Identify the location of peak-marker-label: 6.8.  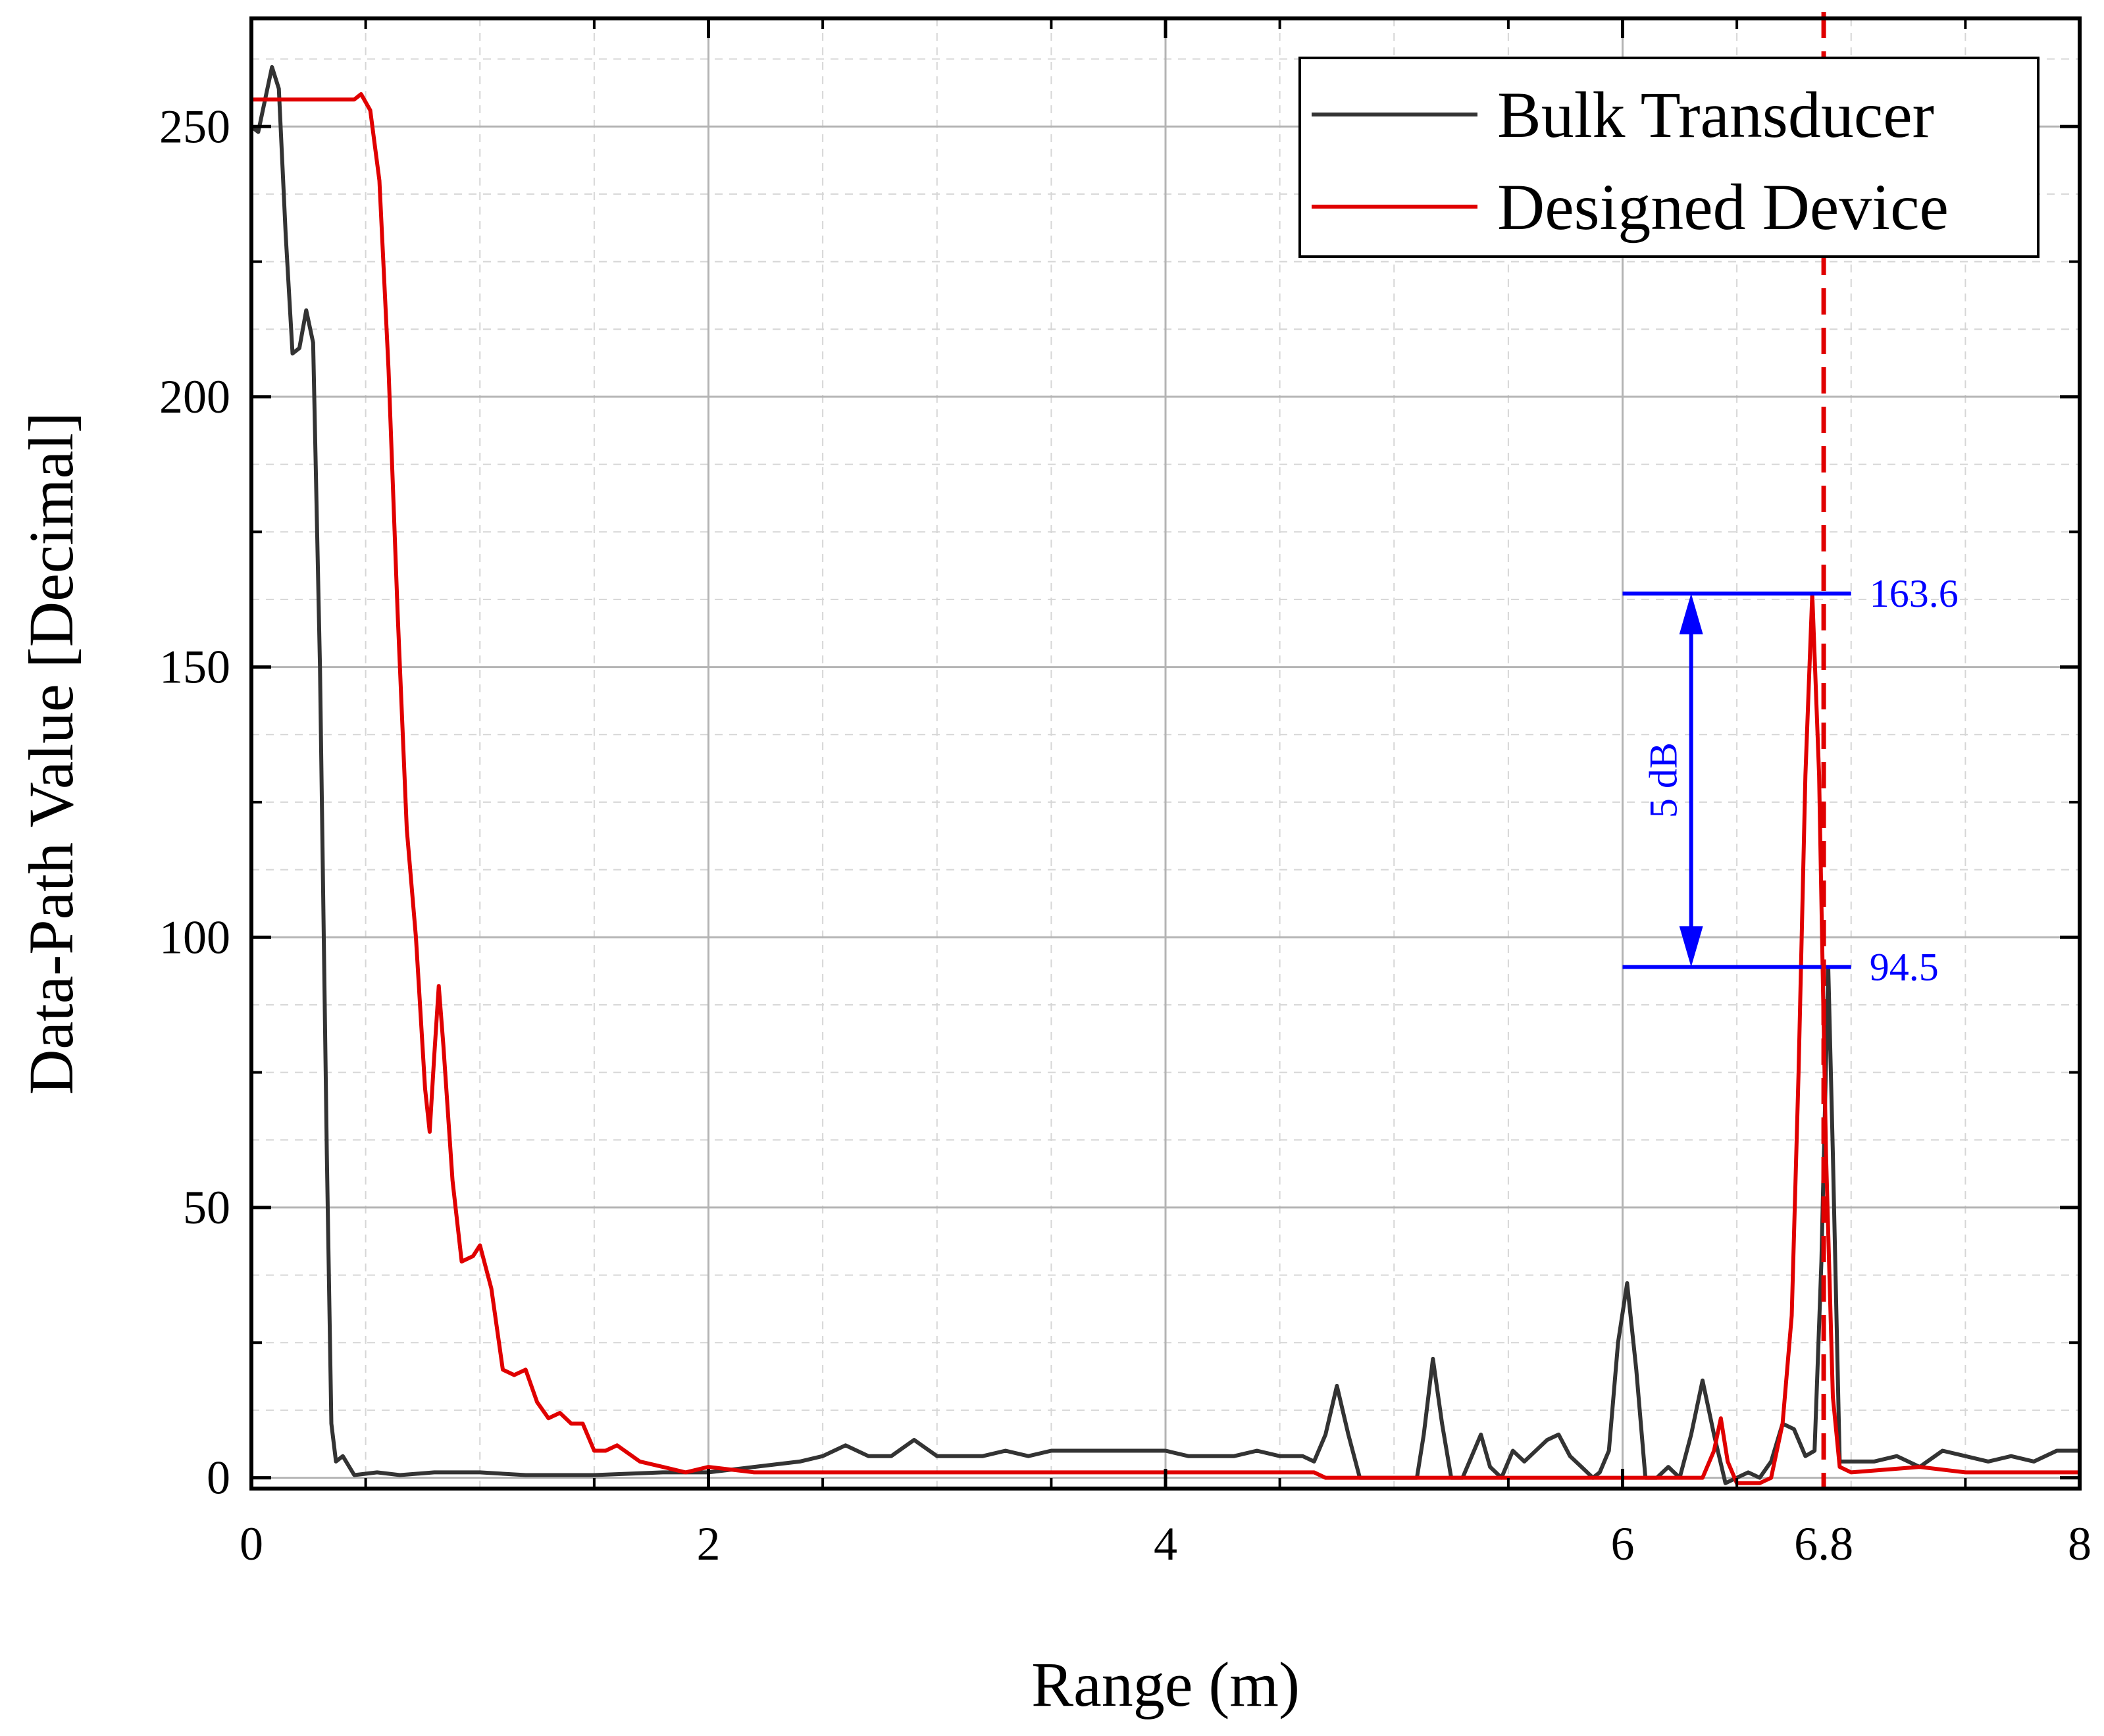
(1823, 1544).